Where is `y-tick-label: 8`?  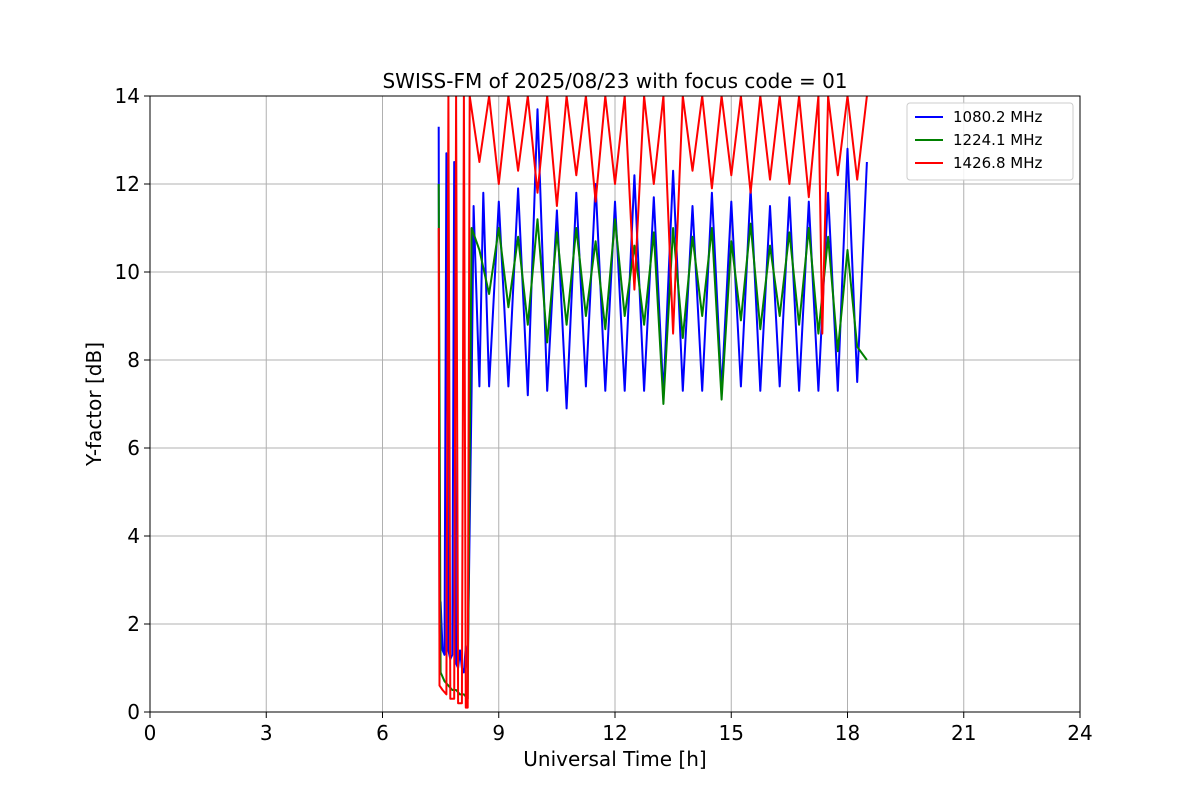 y-tick-label: 8 is located at coordinates (133, 360).